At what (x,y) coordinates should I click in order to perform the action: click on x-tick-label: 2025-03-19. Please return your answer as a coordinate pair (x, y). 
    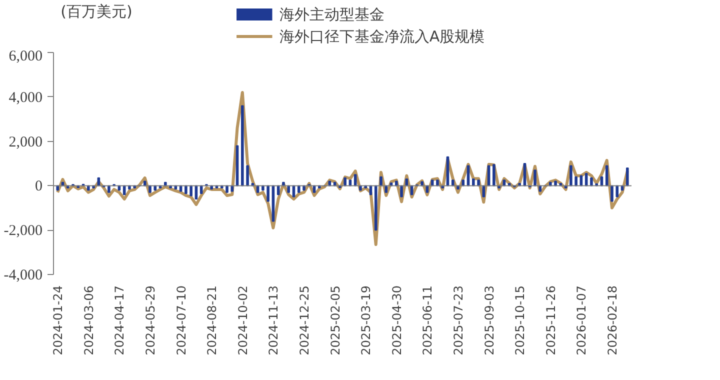
    Looking at the image, I should click on (366, 320).